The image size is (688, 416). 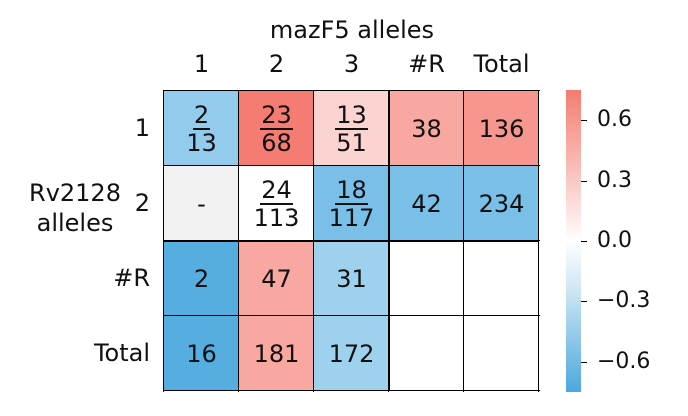 What do you see at coordinates (276, 64) in the screenshot?
I see `column-label: 2` at bounding box center [276, 64].